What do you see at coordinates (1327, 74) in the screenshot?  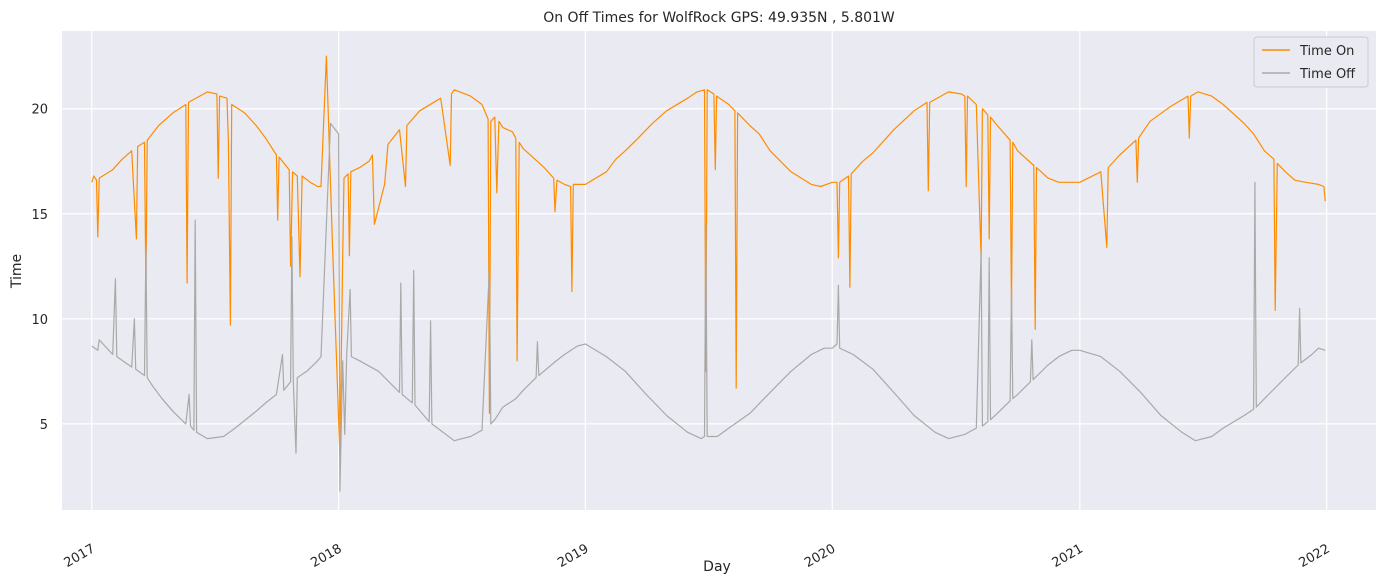 I see `legend-label: Time Off` at bounding box center [1327, 74].